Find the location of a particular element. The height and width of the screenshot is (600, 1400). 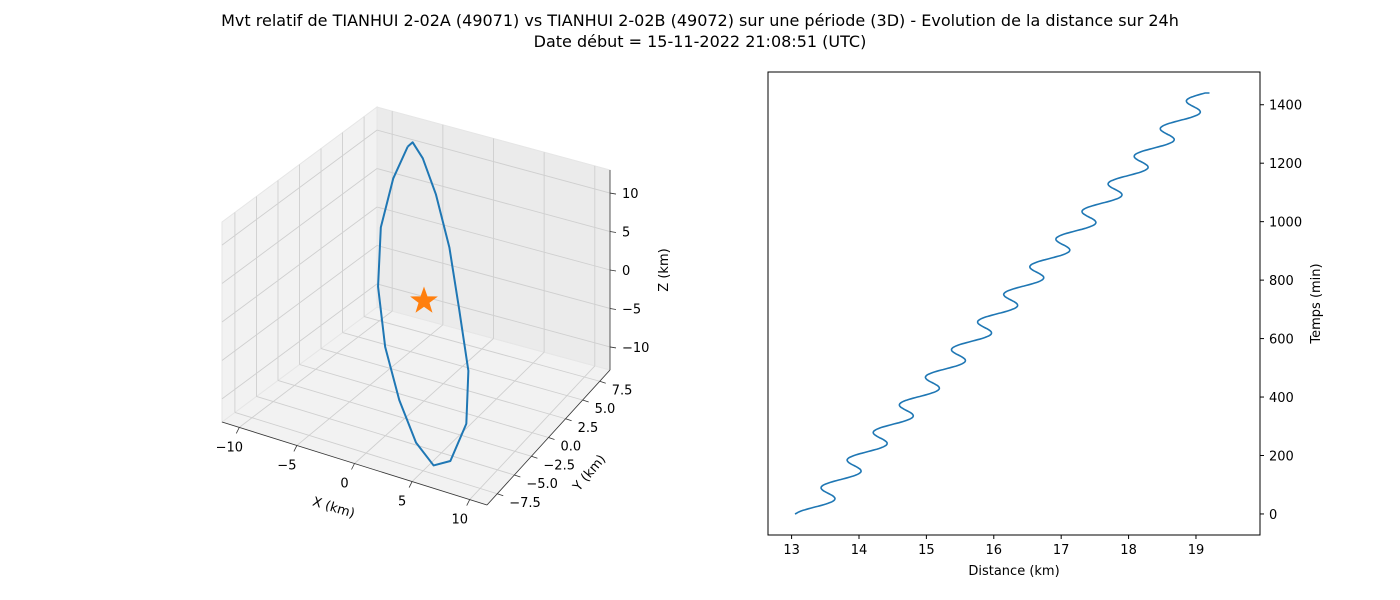

x-tick-label: 13 is located at coordinates (791, 550).